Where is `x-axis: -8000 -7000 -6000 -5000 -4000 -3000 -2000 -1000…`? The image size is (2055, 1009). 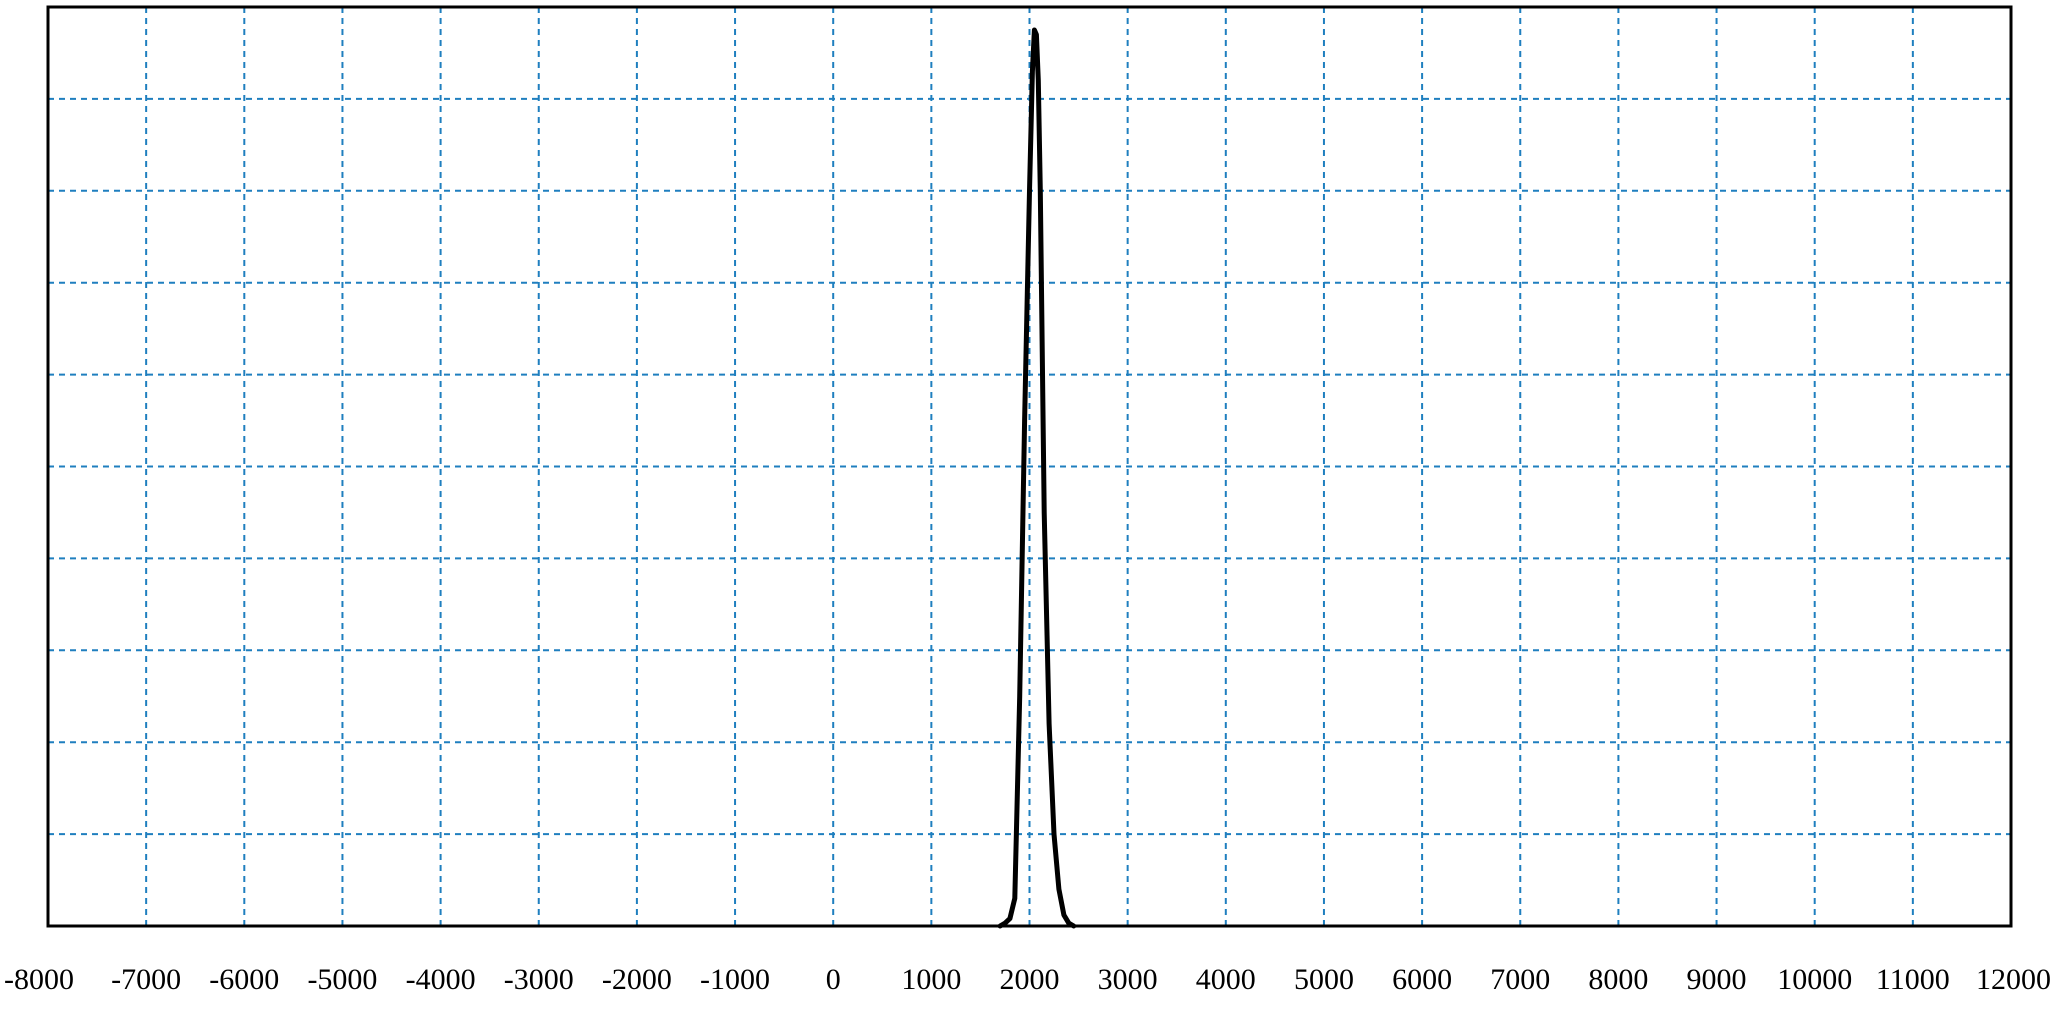 x-axis: -8000 -7000 -6000 -5000 -4000 -3000 -2000 -1000… is located at coordinates (1027, 979).